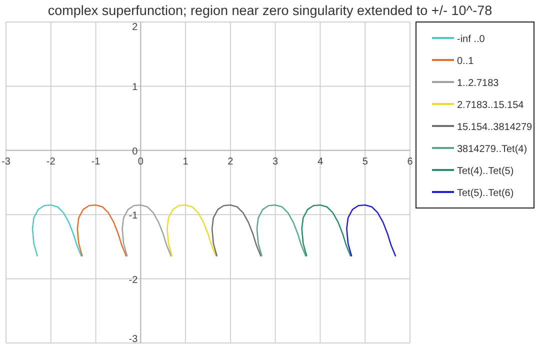 This screenshot has height=349, width=540. Describe the element at coordinates (135, 88) in the screenshot. I see `y-tick-label: 1` at that location.